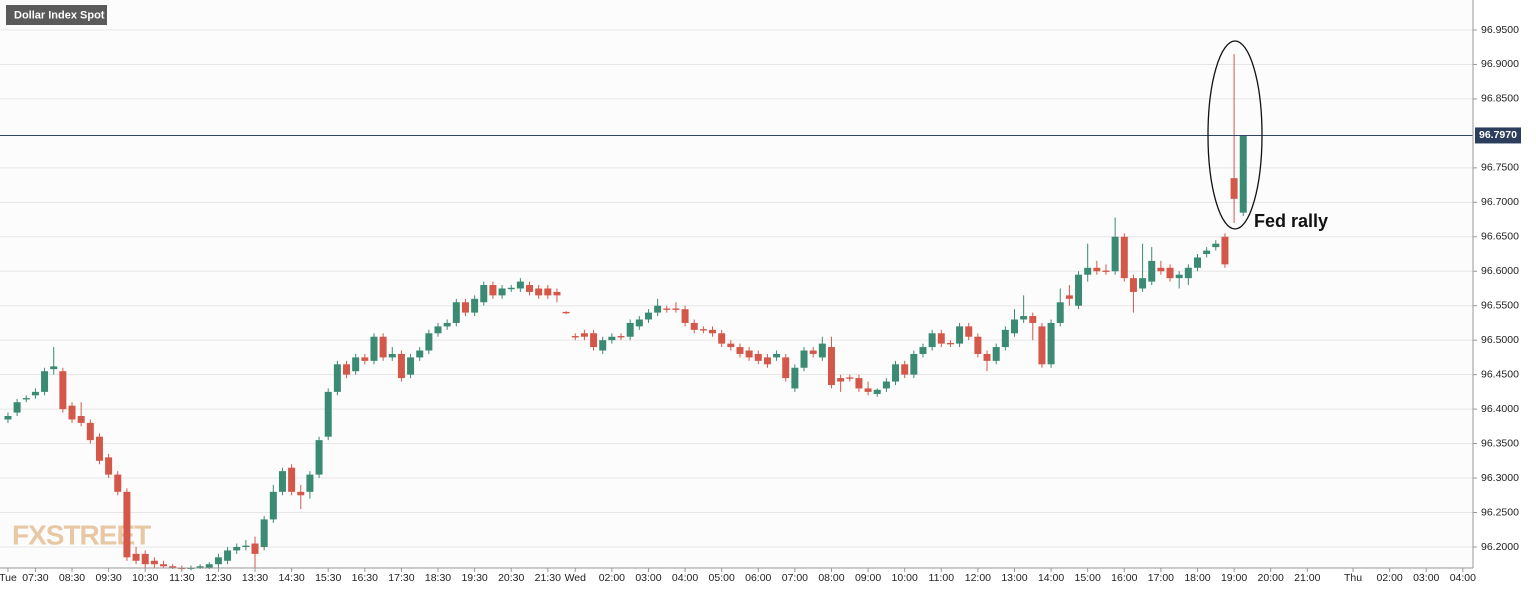 The image size is (1536, 594). Describe the element at coordinates (1234, 578) in the screenshot. I see `x-tick-label: 19:00` at that location.